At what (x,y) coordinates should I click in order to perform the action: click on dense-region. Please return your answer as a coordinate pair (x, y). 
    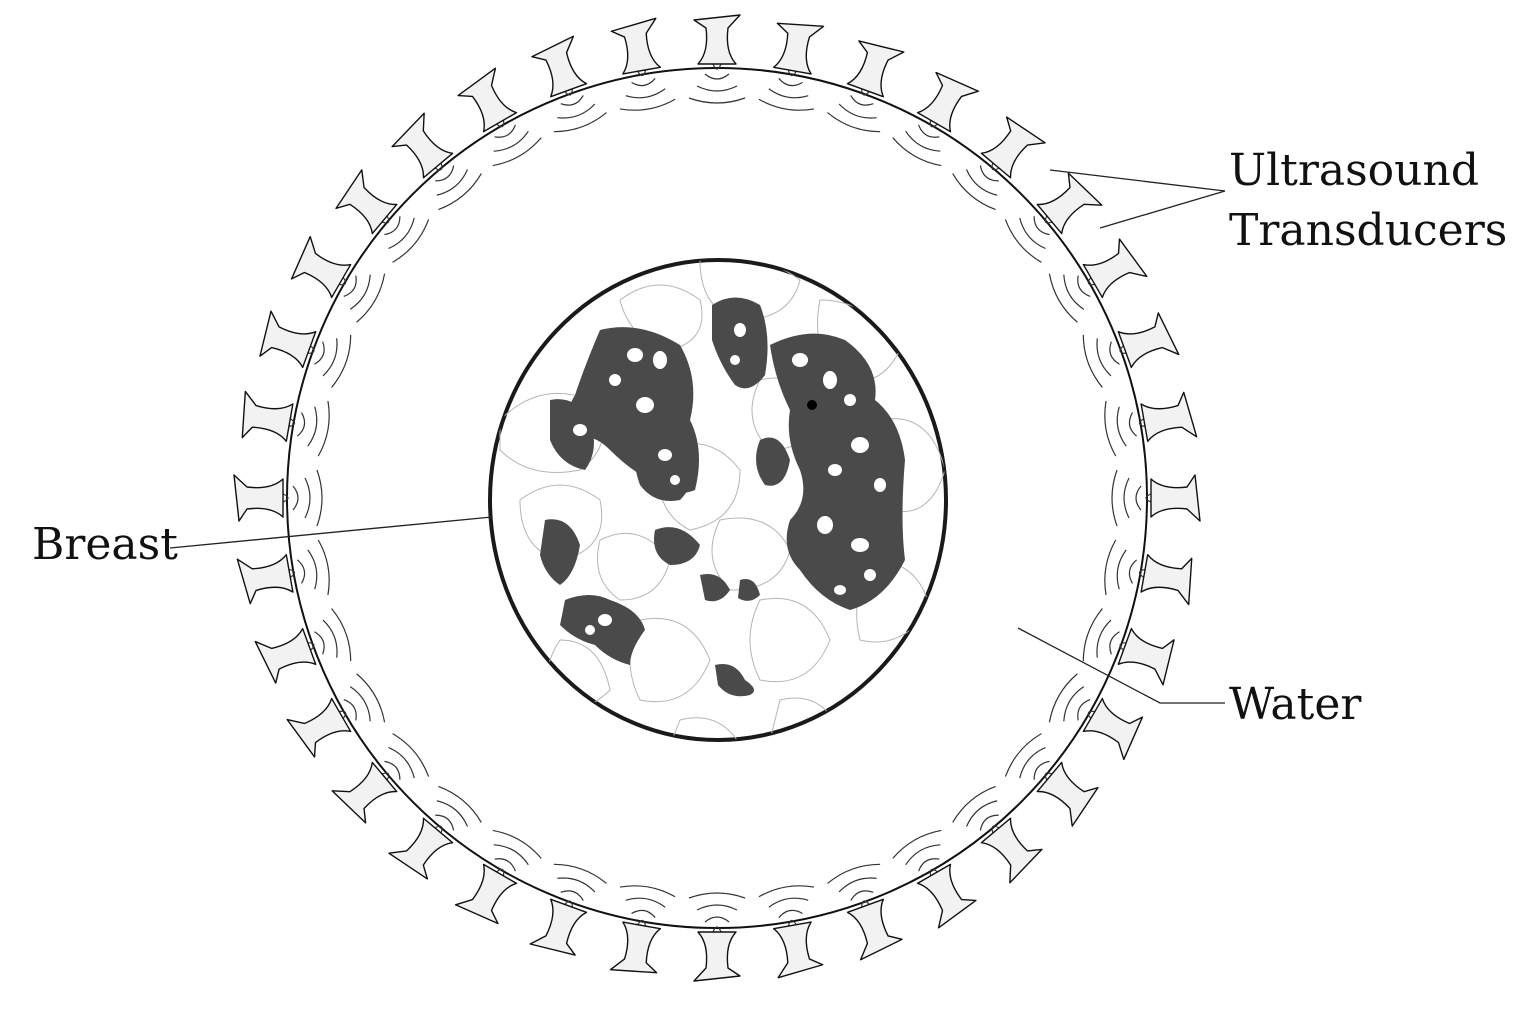
    Looking at the image, I should click on (749, 590).